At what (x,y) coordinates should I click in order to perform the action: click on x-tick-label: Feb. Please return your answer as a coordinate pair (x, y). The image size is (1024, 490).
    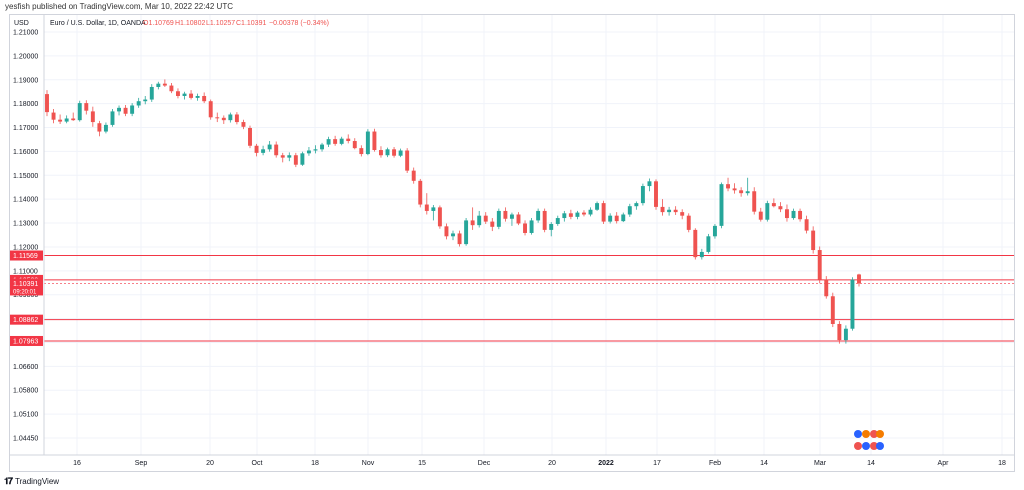
    Looking at the image, I should click on (715, 463).